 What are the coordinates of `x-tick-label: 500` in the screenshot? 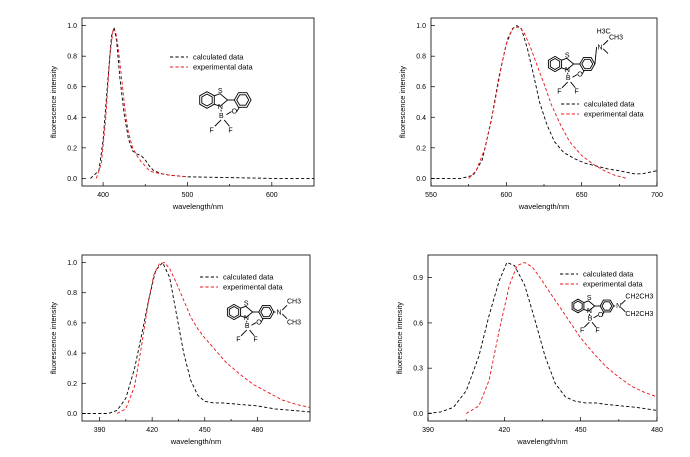 It's located at (188, 195).